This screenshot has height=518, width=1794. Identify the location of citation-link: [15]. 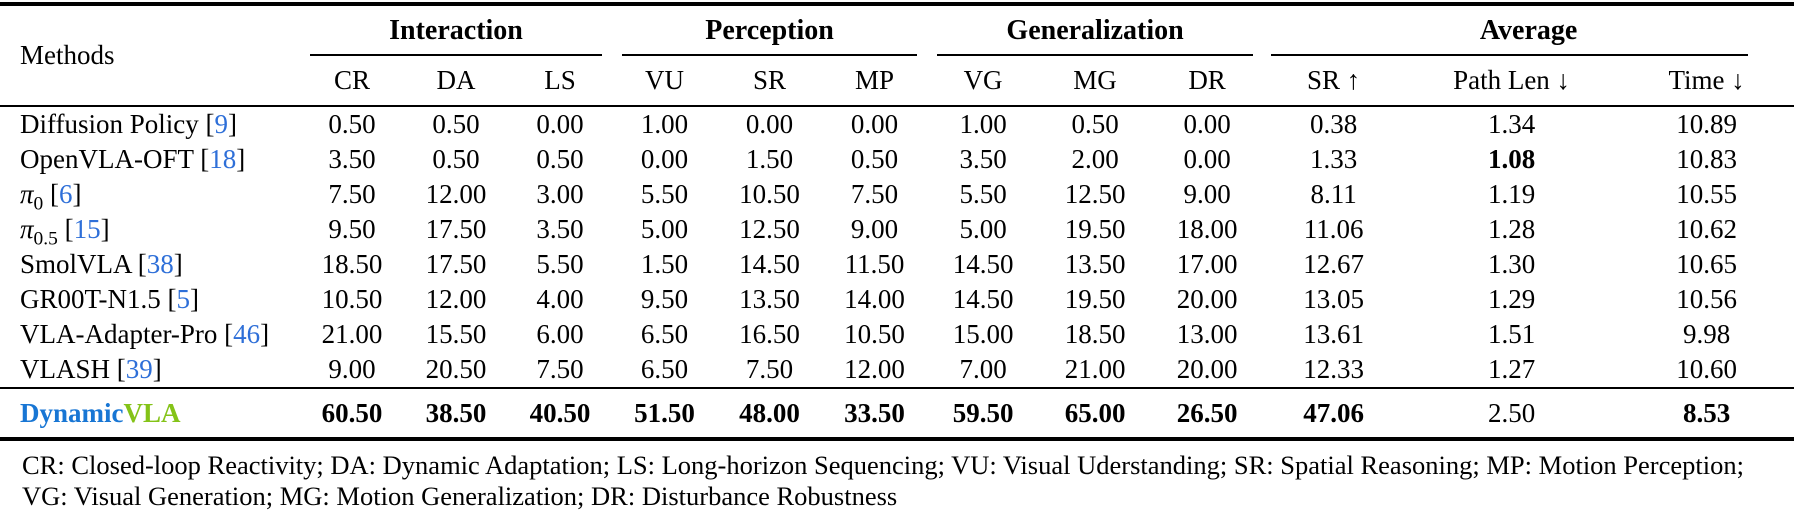
(83, 229).